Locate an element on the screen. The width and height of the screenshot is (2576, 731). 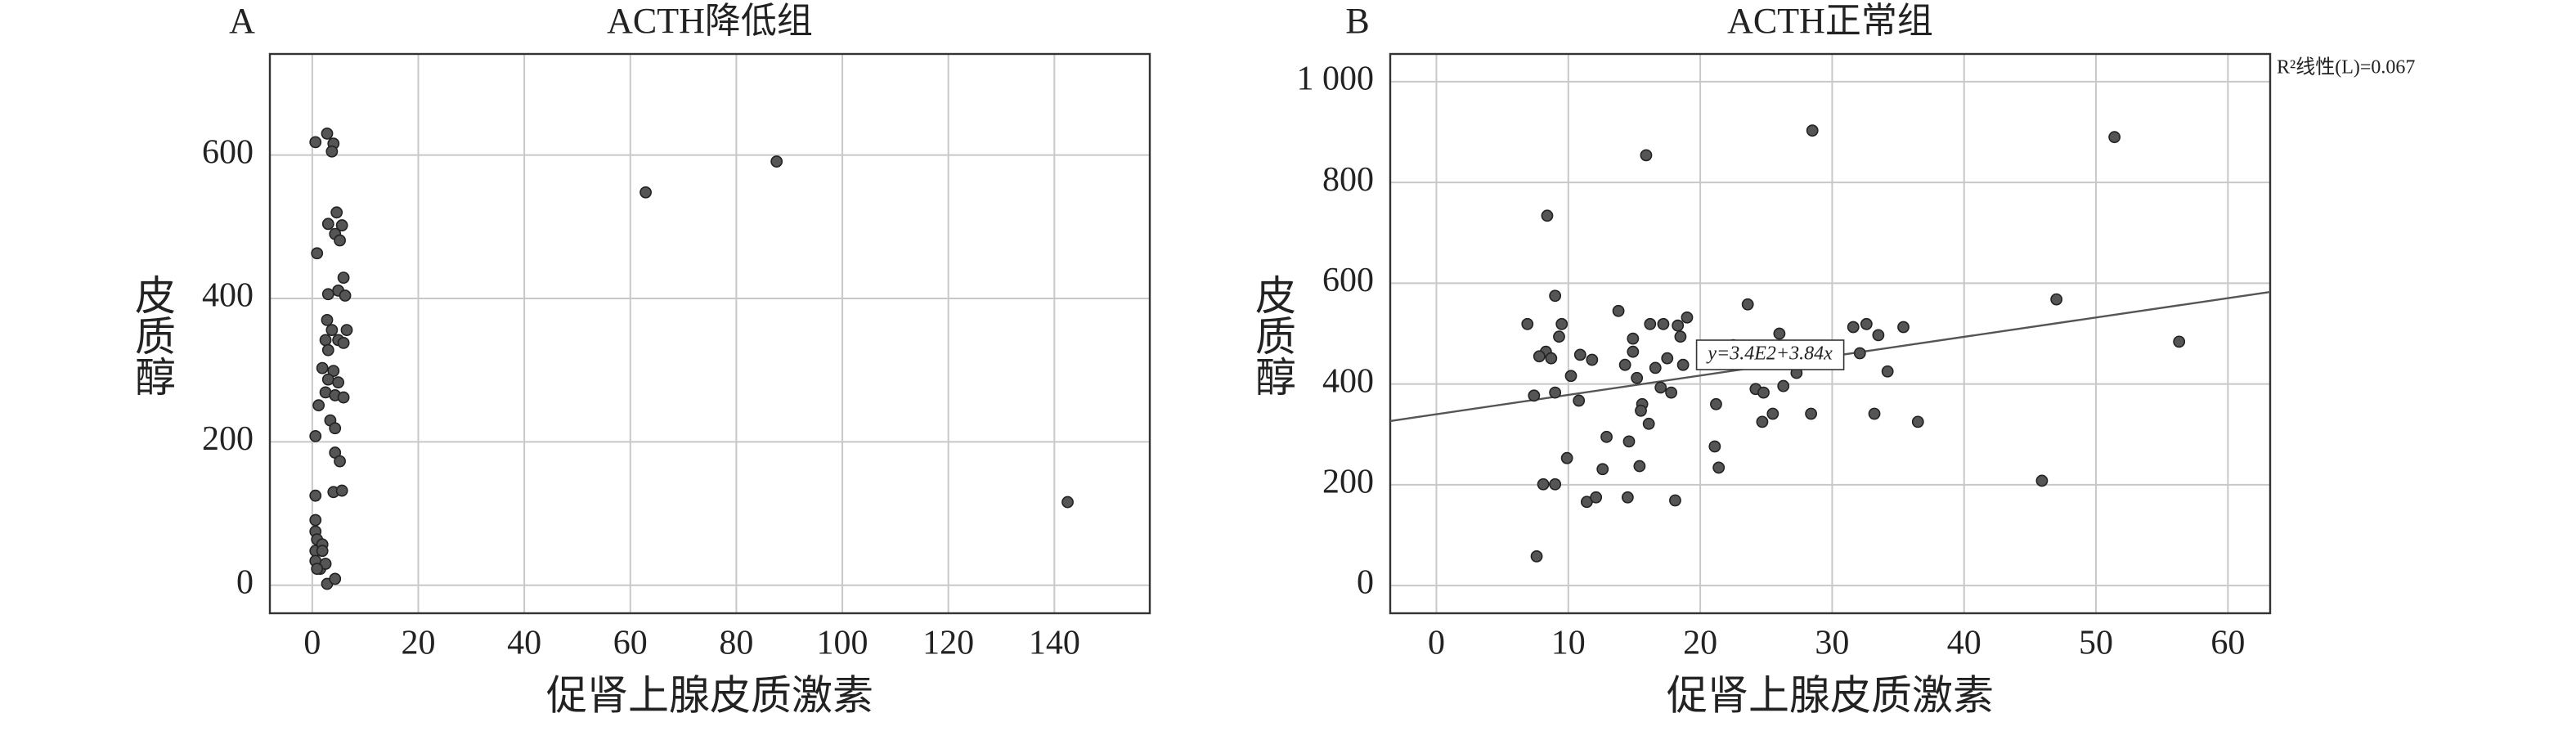
x-tick-label: 50 is located at coordinates (2096, 643).